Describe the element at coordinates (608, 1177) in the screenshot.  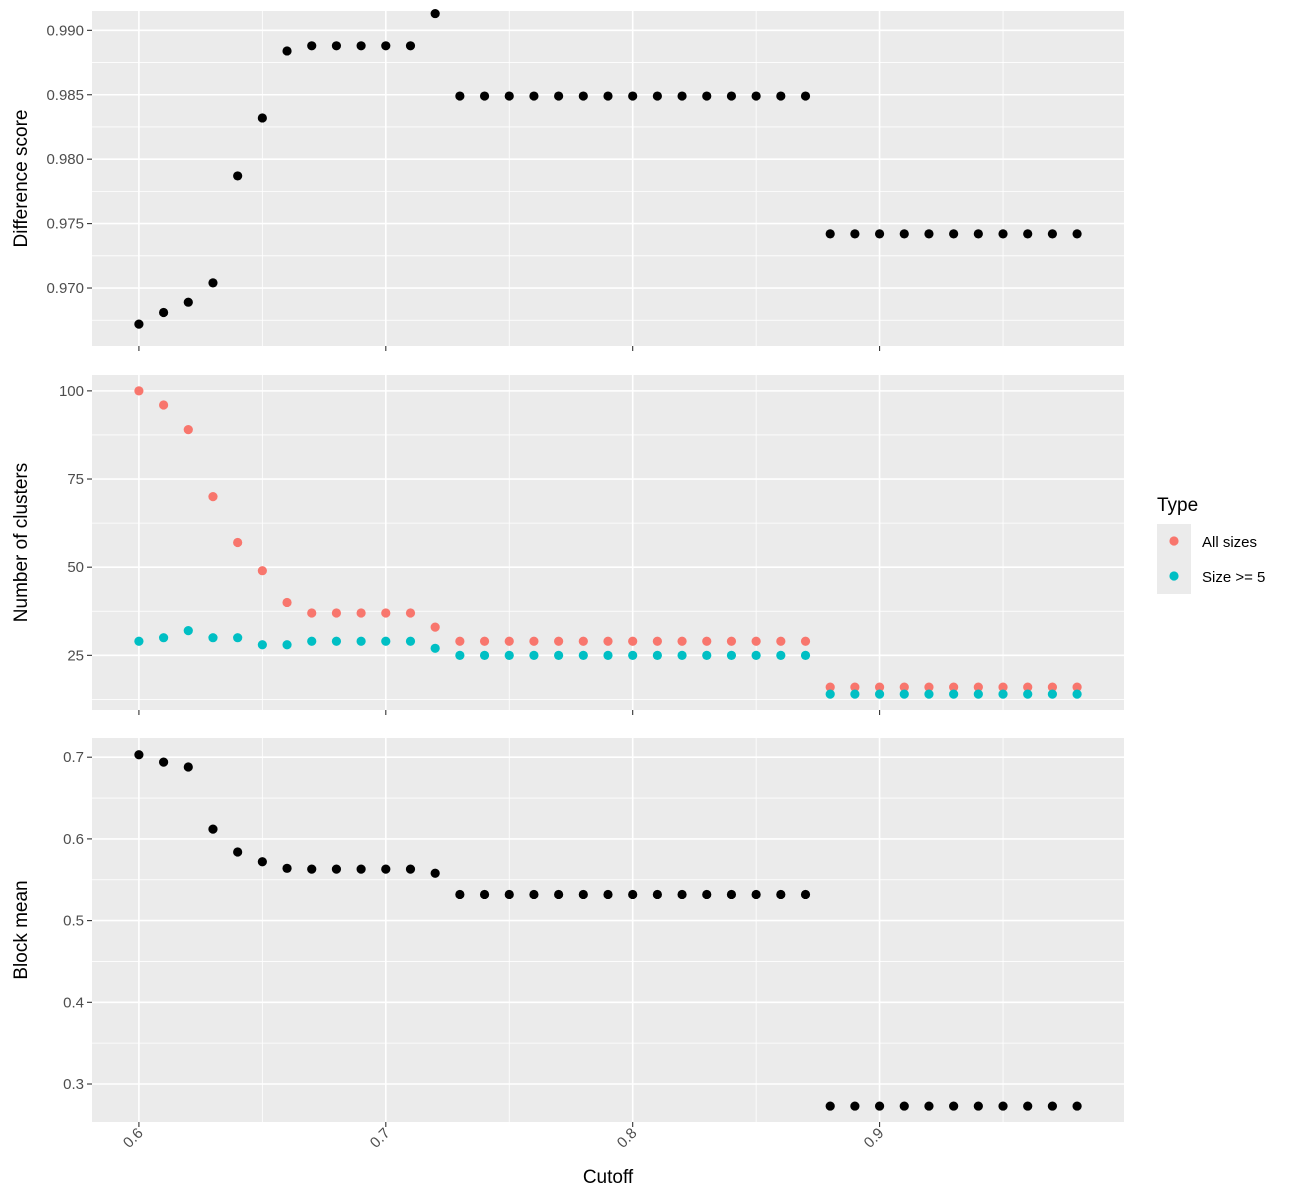
I see `x-axis-title: Cutoff` at that location.